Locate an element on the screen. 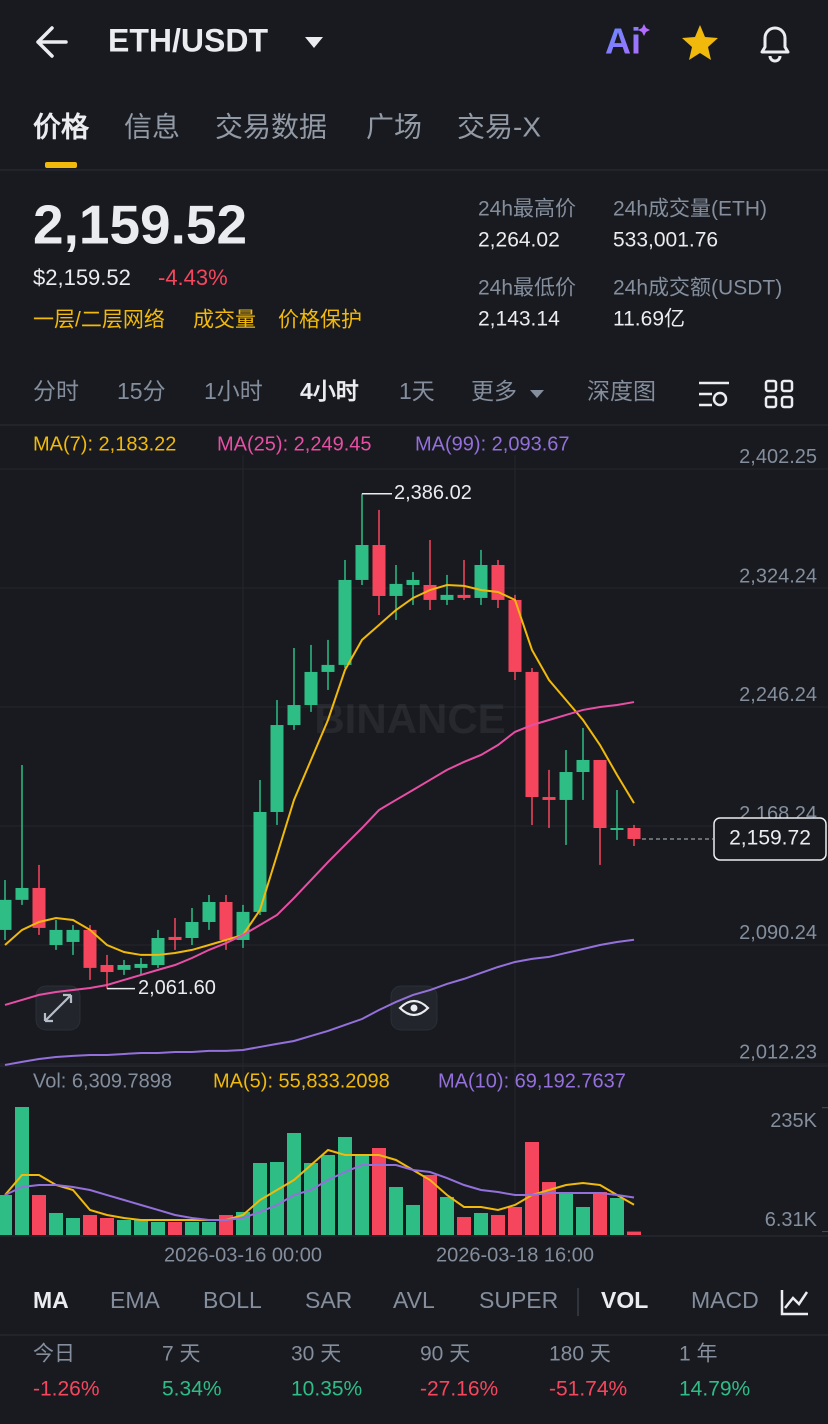 The height and width of the screenshot is (1424, 828). feature-tag: 价格保护 is located at coordinates (320, 320).